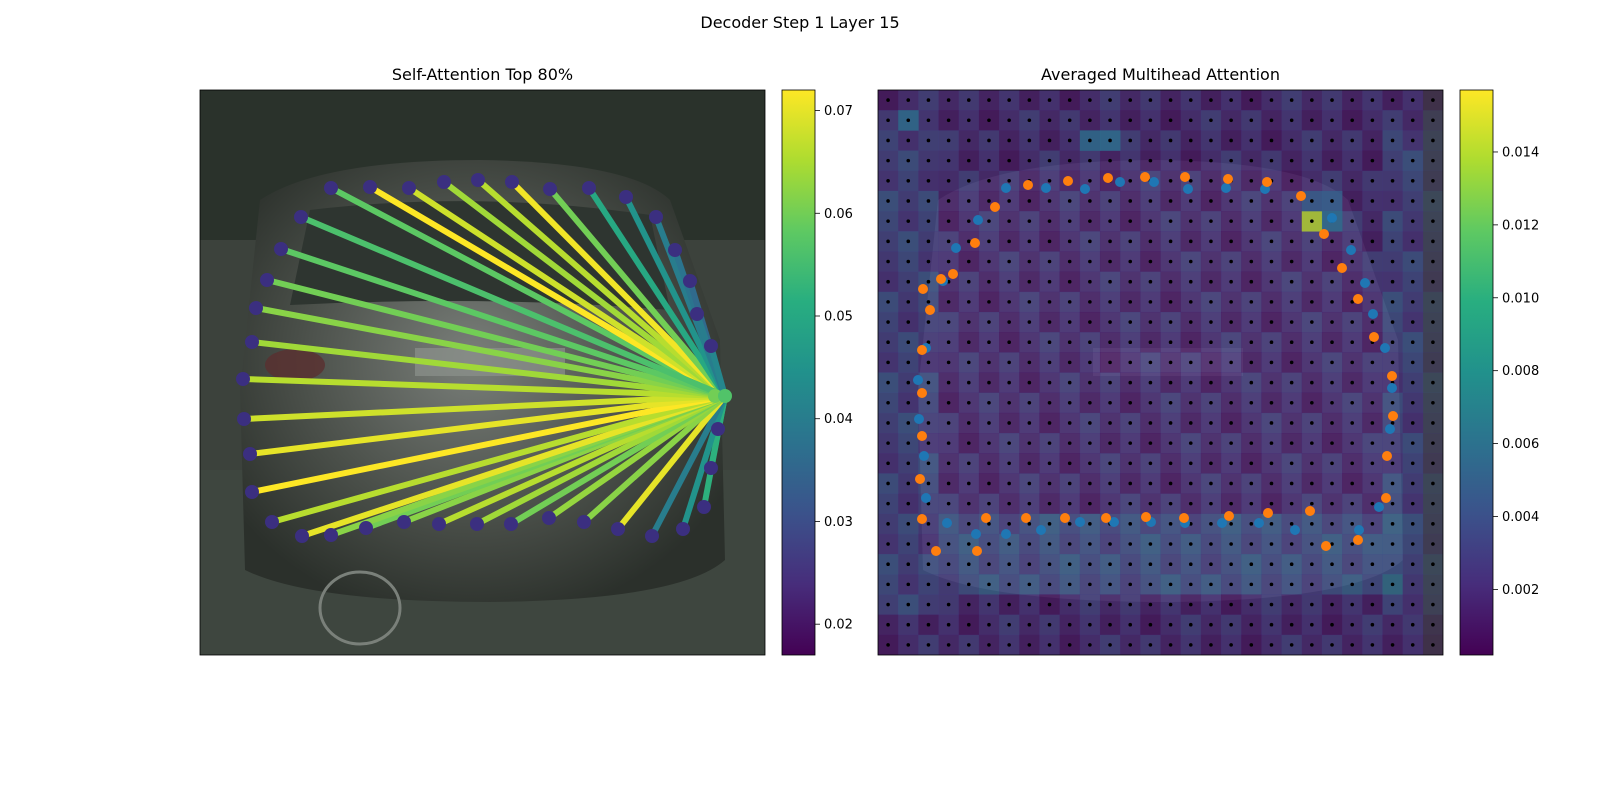 The width and height of the screenshot is (1600, 800). I want to click on colorbar-tick-label: 0.02, so click(838, 625).